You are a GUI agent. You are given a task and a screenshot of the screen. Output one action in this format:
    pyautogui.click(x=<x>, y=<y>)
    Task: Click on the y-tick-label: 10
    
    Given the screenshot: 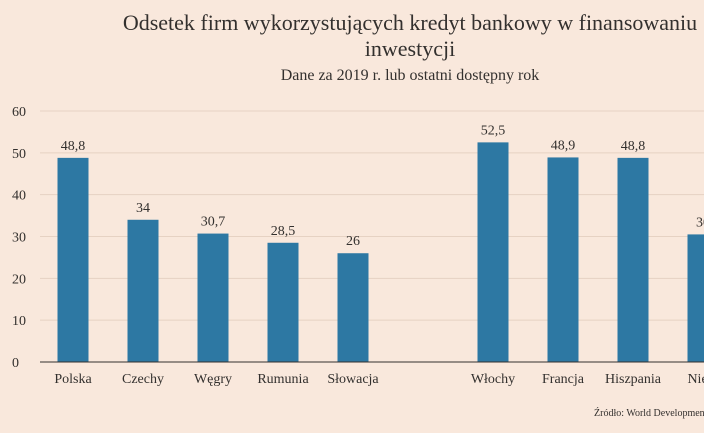 What is the action you would take?
    pyautogui.click(x=19, y=321)
    